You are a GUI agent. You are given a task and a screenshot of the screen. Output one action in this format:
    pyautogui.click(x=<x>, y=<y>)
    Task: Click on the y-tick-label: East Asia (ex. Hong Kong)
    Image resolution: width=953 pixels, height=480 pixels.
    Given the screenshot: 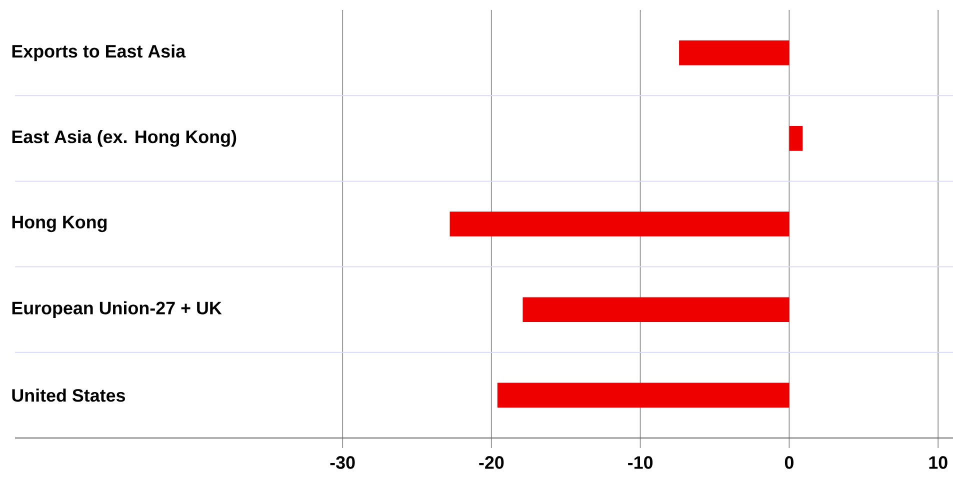 What is the action you would take?
    pyautogui.click(x=124, y=138)
    